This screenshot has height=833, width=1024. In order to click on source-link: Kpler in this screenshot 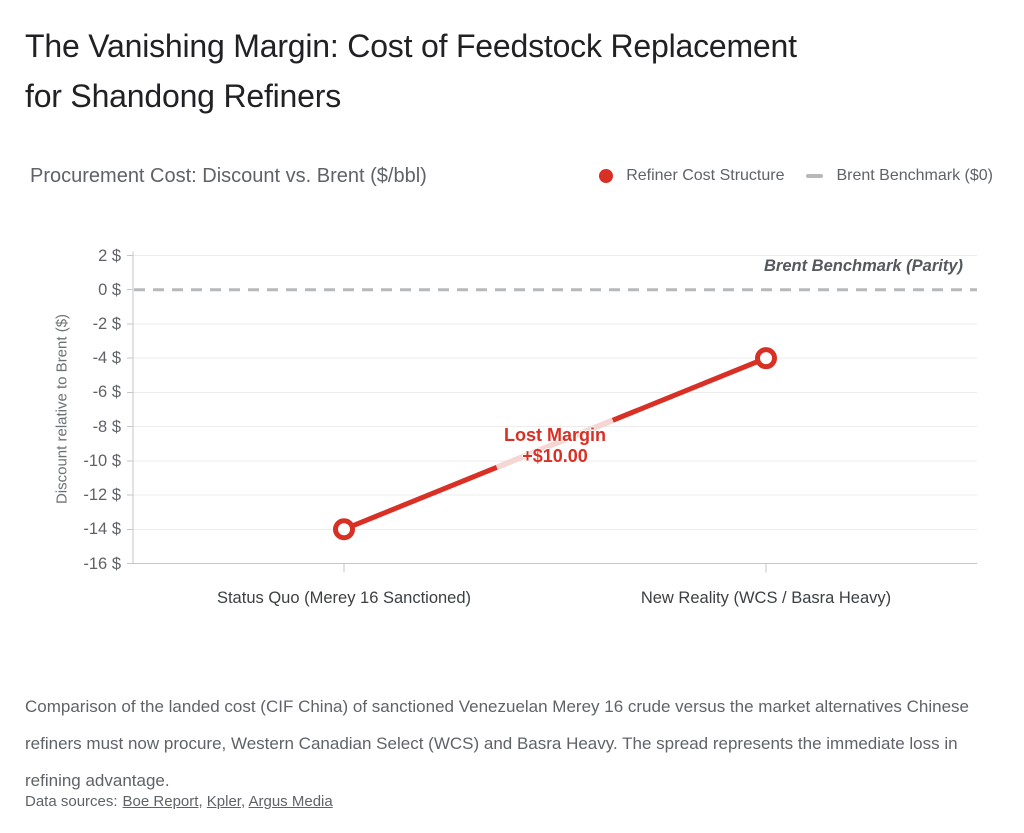, I will do `click(223, 801)`.